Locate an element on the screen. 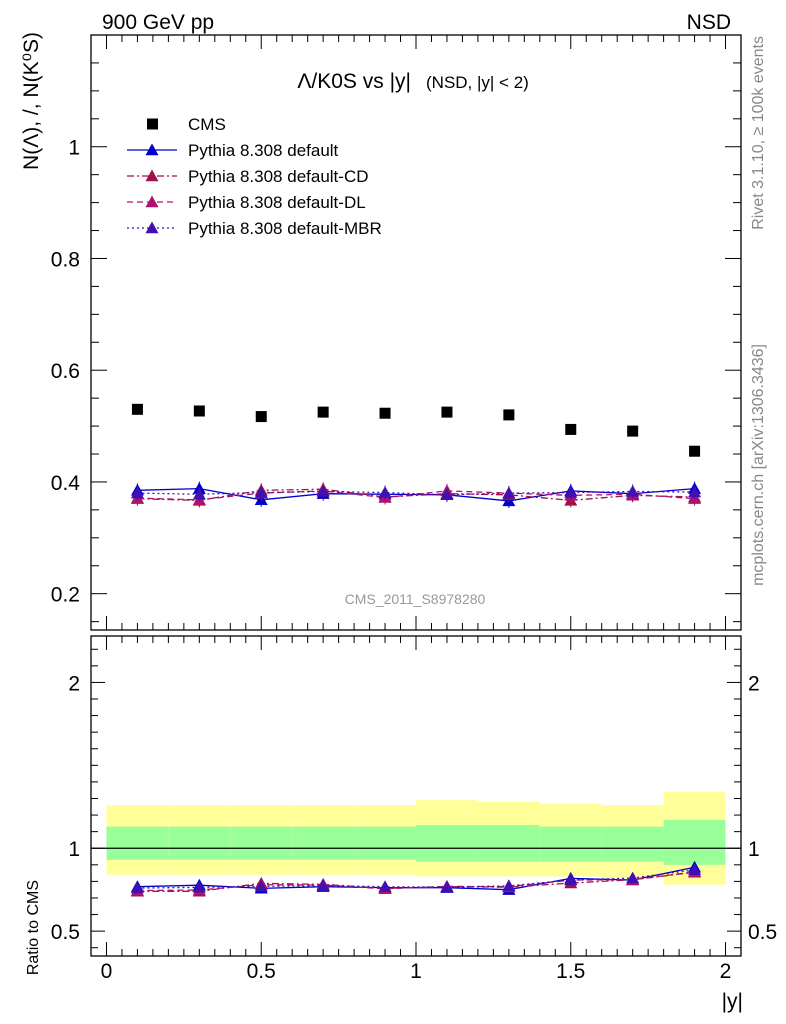 The height and width of the screenshot is (1024, 786). ratio-y-tick-label: 2 is located at coordinates (74, 683).